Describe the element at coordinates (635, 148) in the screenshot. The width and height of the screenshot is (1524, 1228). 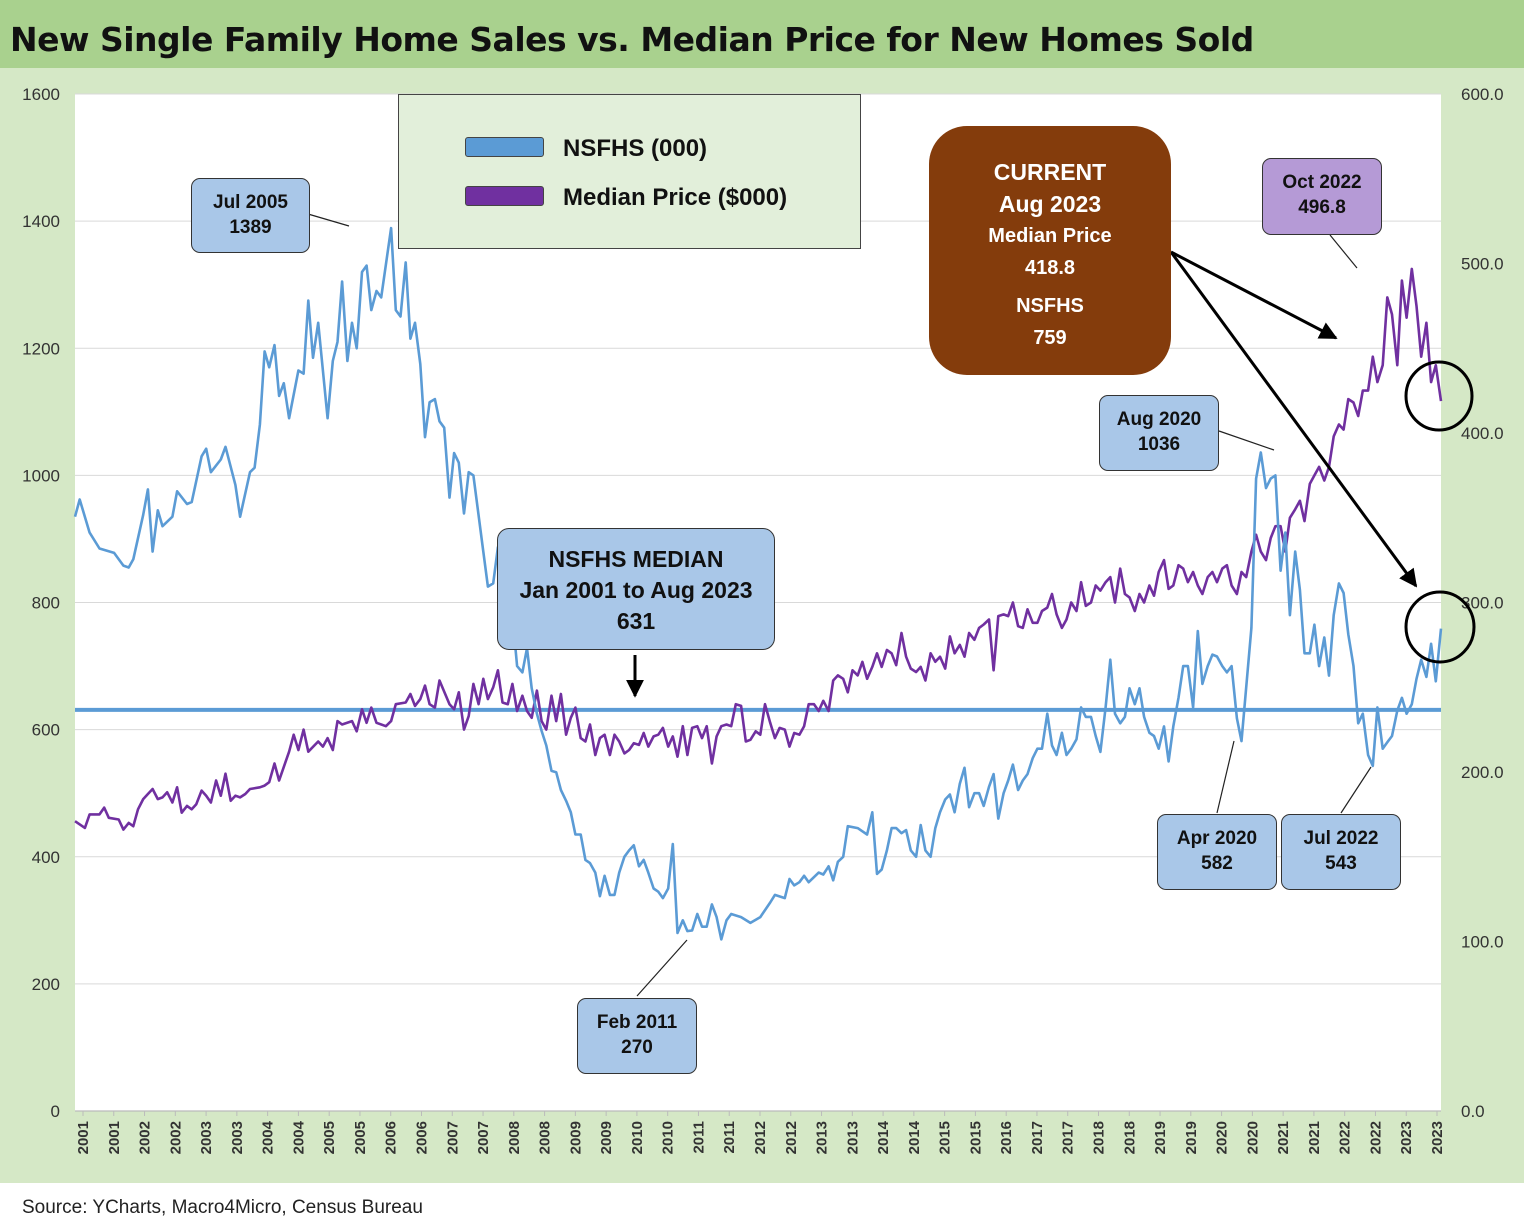
I see `legend-label-nsfhs: NSFHS (000)` at that location.